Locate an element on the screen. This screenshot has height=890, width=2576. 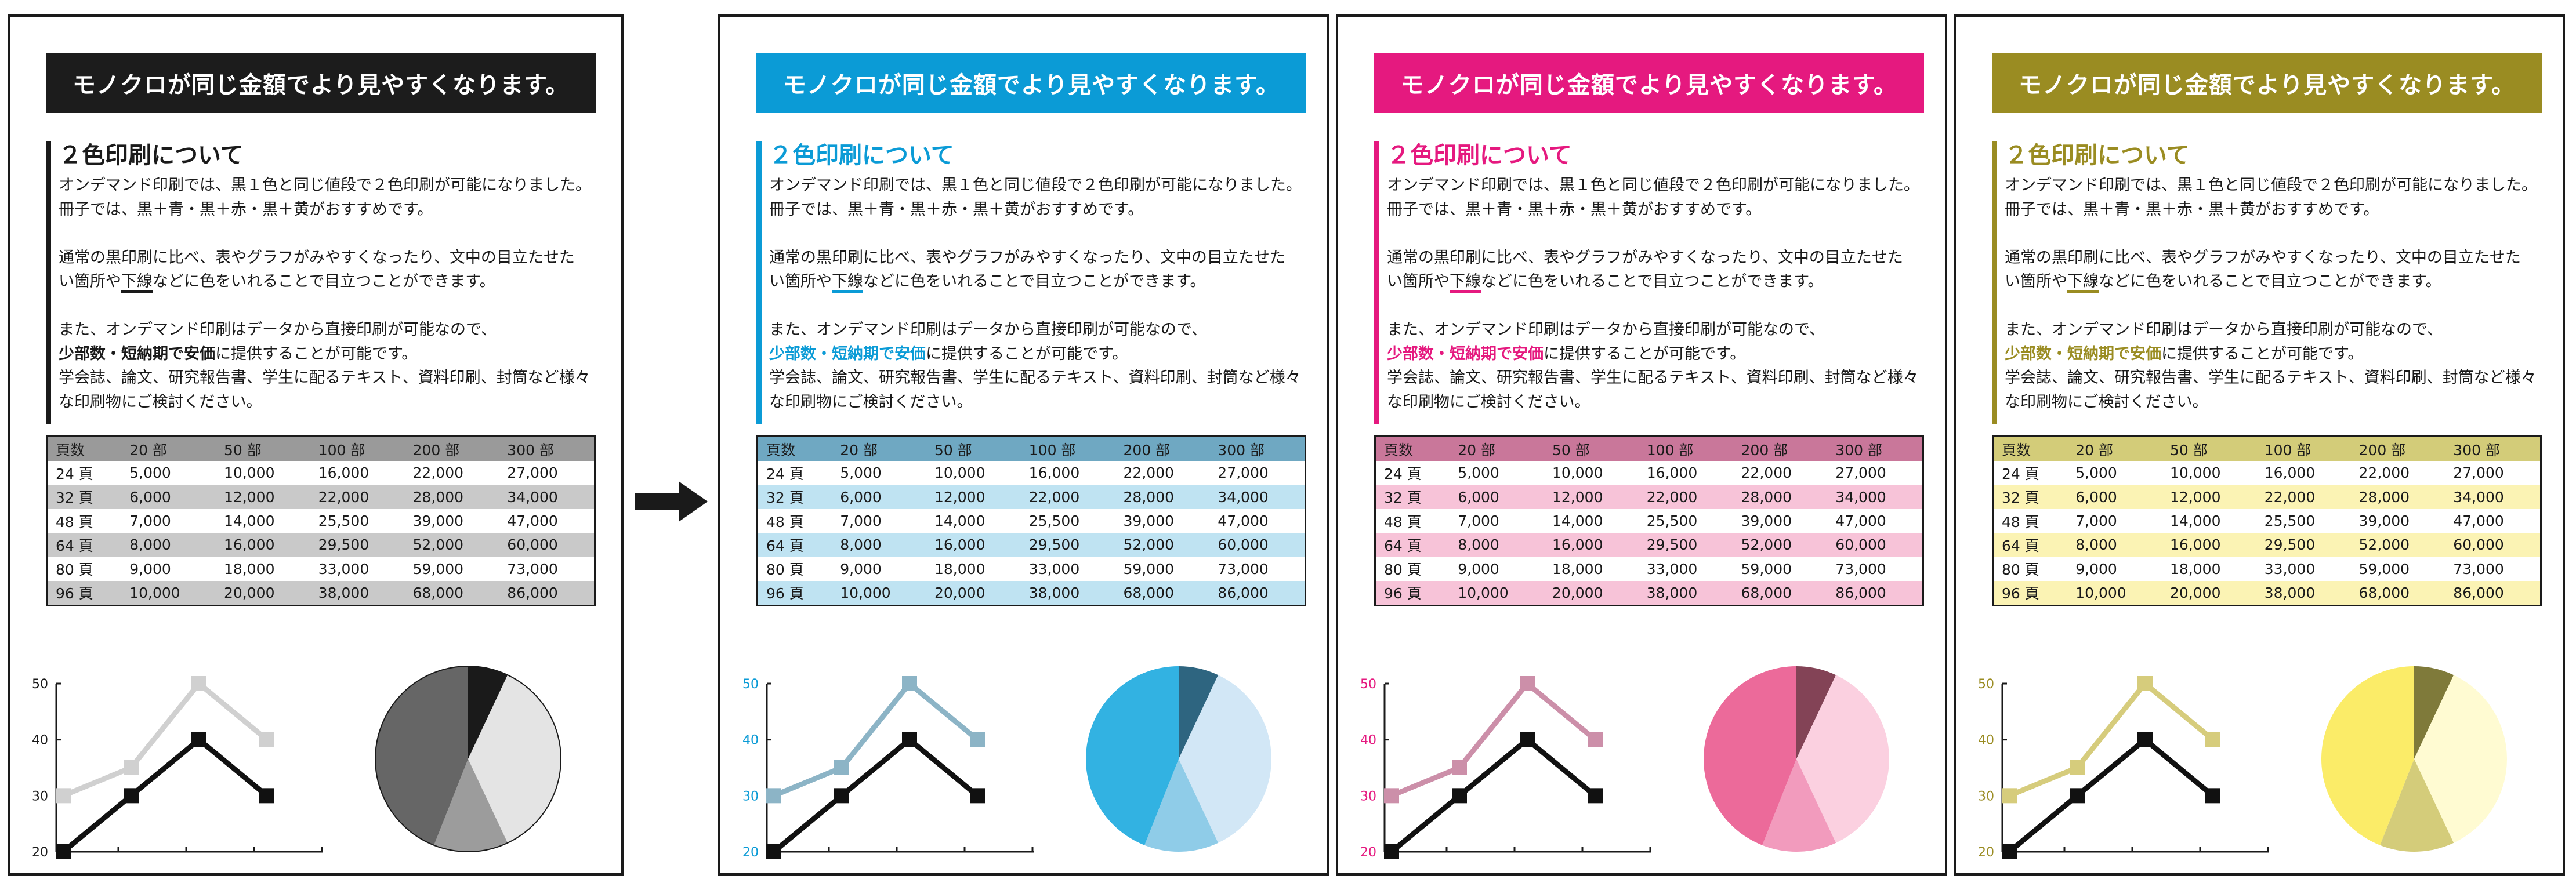
pie-outline is located at coordinates (468, 759).